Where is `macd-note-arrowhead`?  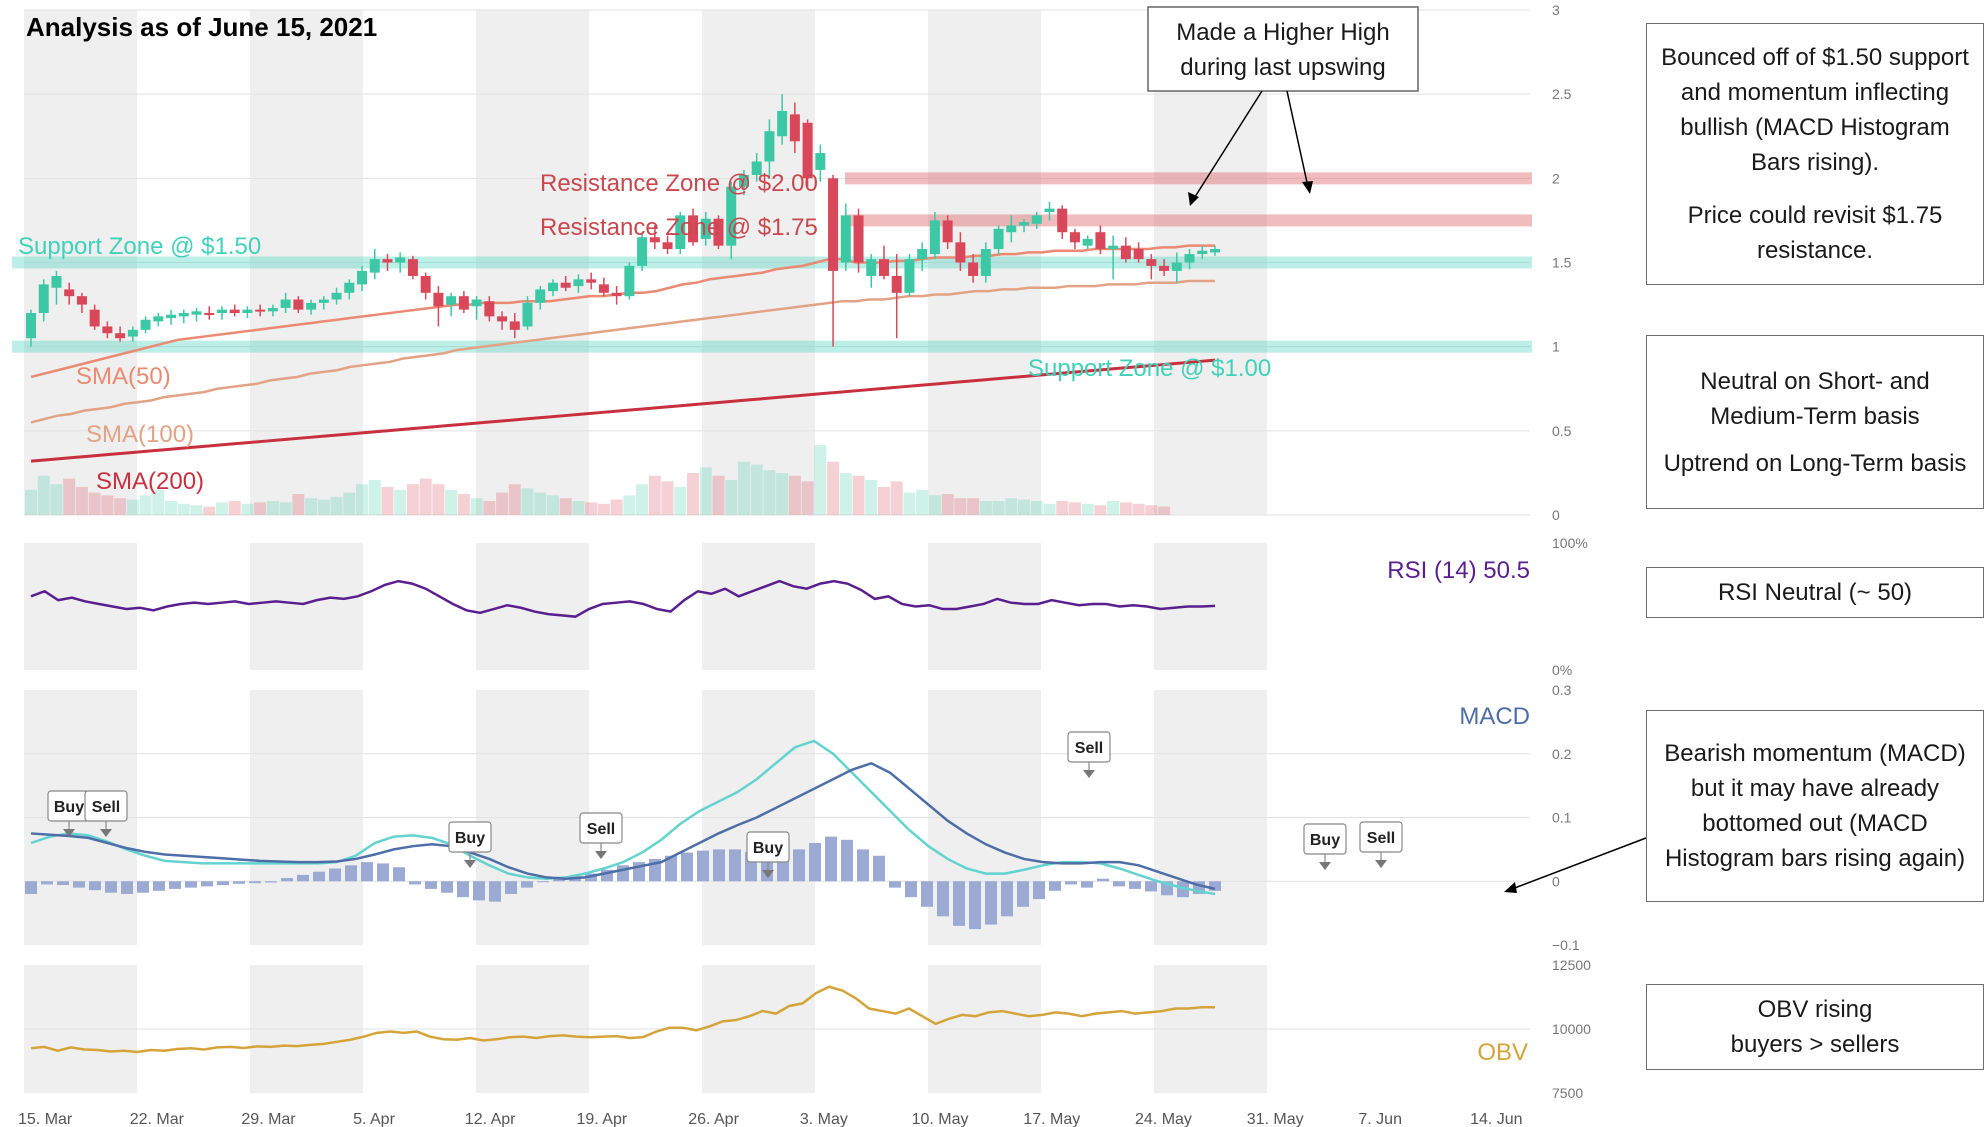 macd-note-arrowhead is located at coordinates (1510, 887).